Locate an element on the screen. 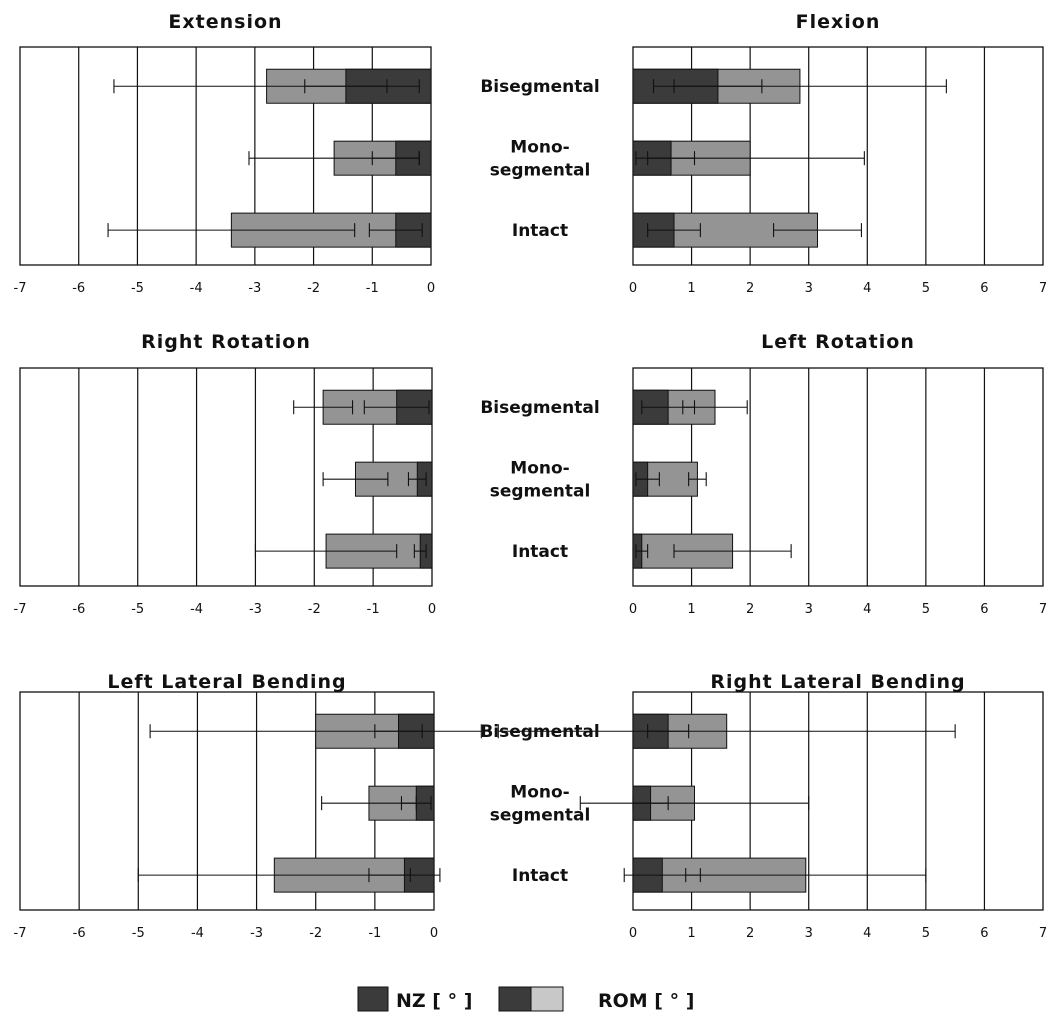  legend-swatch-rom-dark is located at coordinates (515, 999).